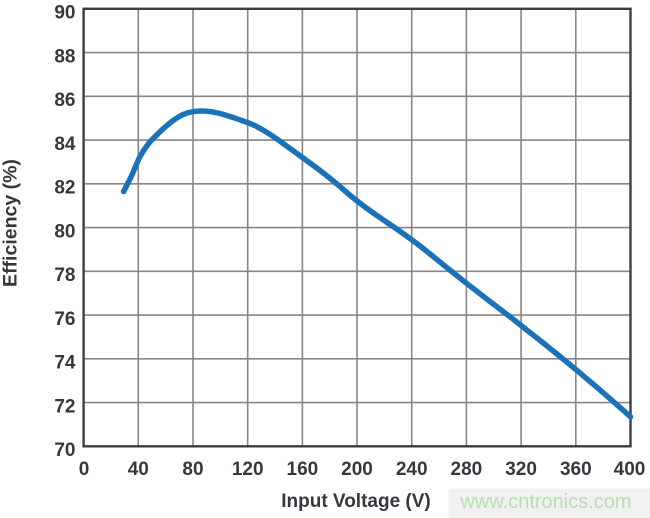  I want to click on svg-text: 240, so click(412, 469).